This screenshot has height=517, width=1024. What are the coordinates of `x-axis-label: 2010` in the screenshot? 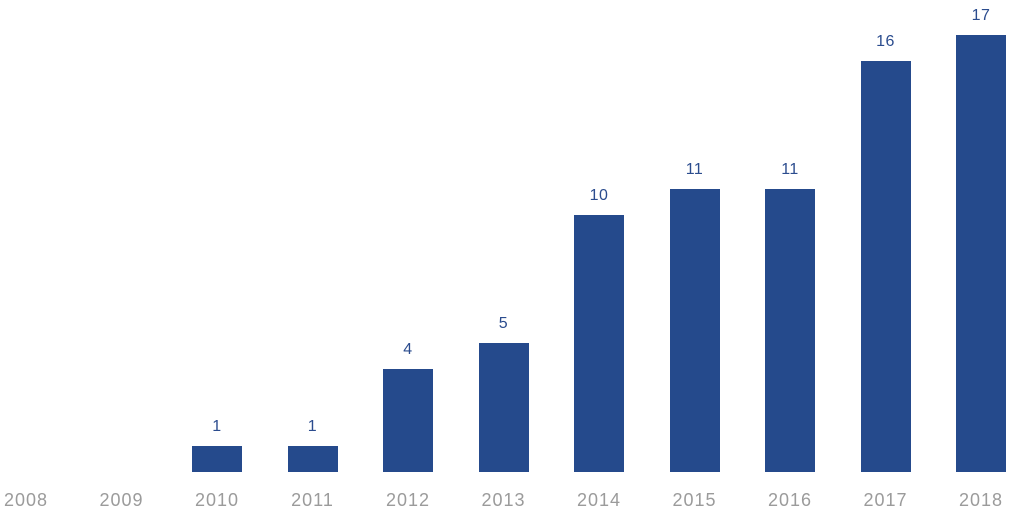 It's located at (217, 500).